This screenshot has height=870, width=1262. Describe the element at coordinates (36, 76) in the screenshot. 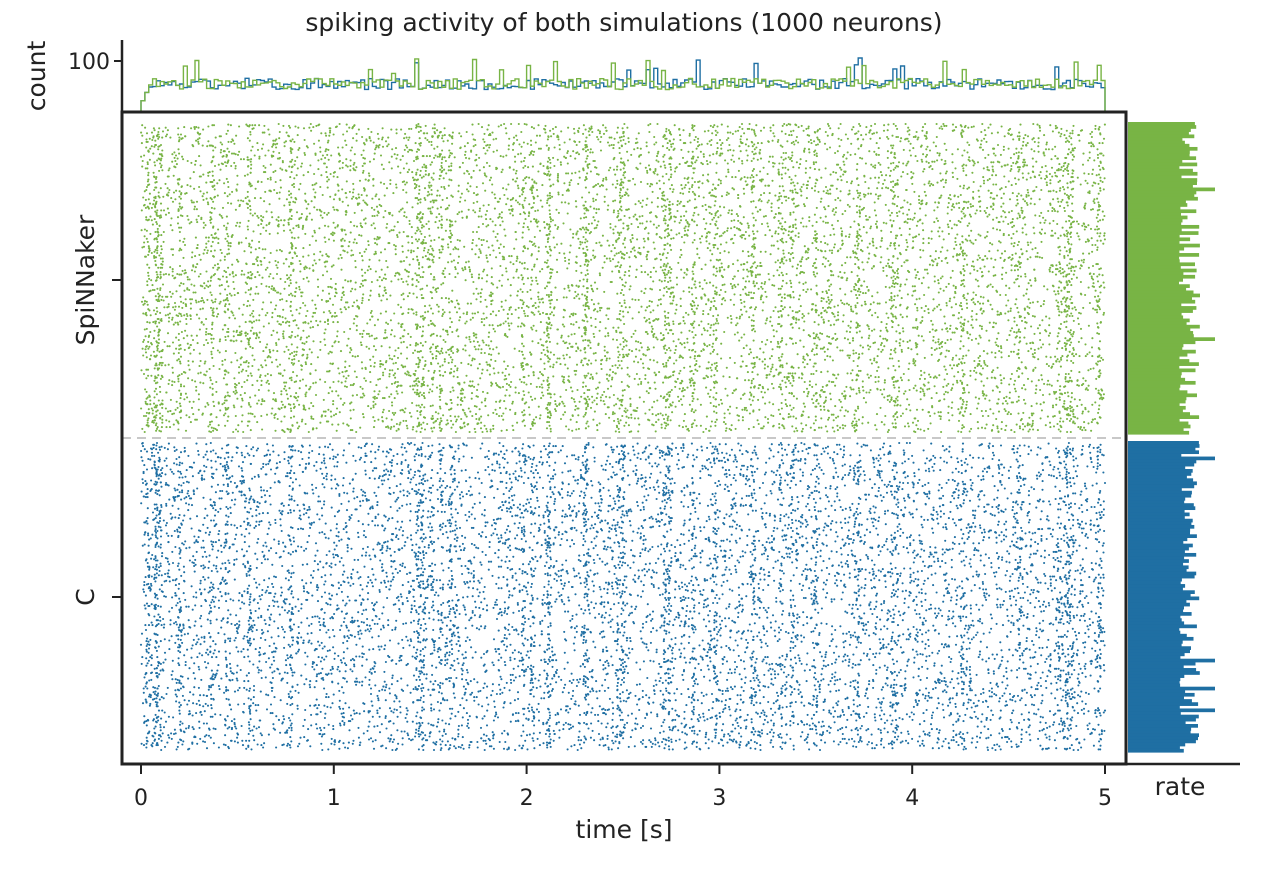

I see `histogram-y-label: count` at that location.